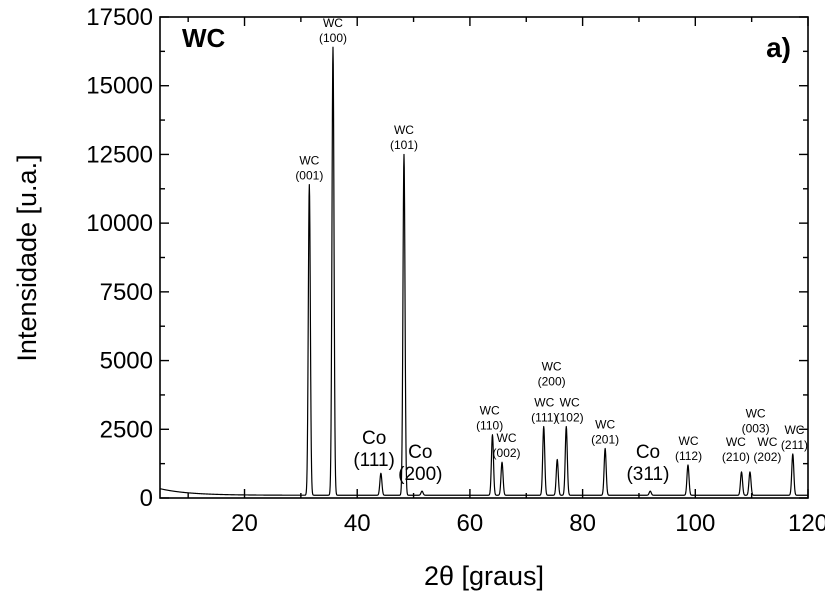 Image resolution: width=825 pixels, height=599 pixels. Describe the element at coordinates (695, 523) in the screenshot. I see `x-tick-label: 100` at that location.